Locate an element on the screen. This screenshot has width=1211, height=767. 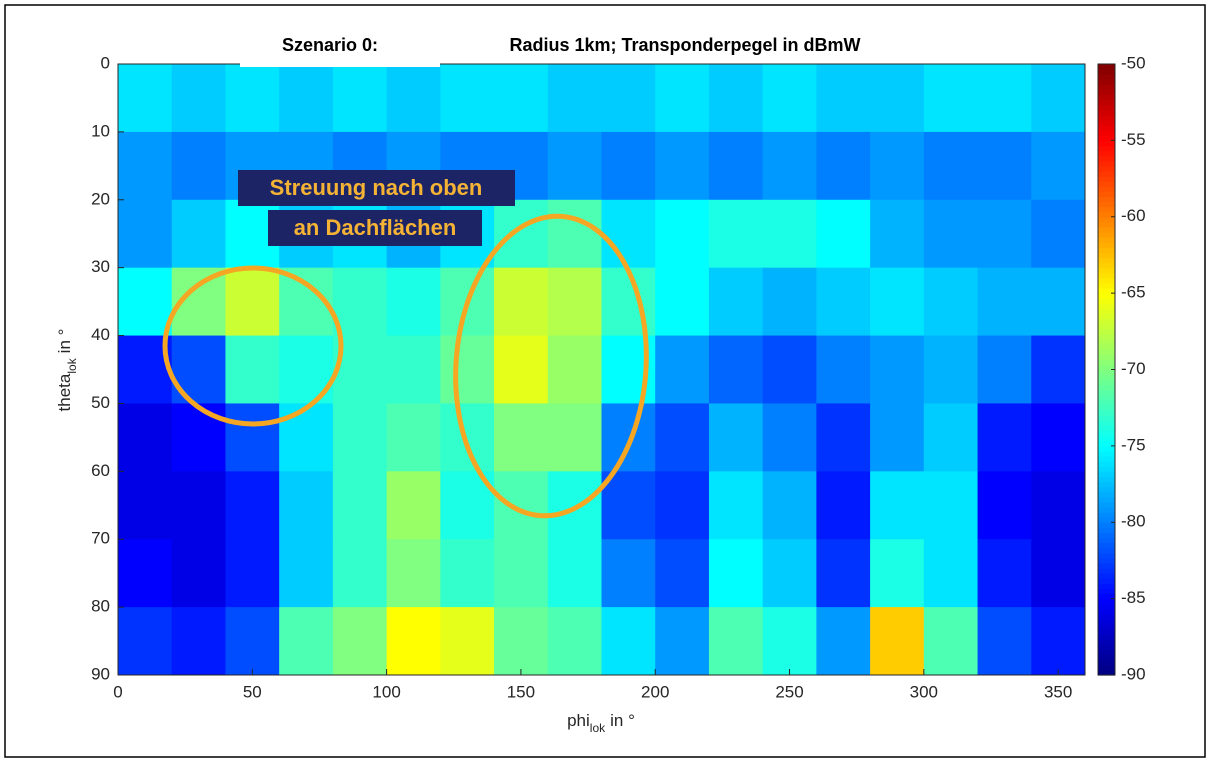
y-tick-label: 70 is located at coordinates (100, 538).